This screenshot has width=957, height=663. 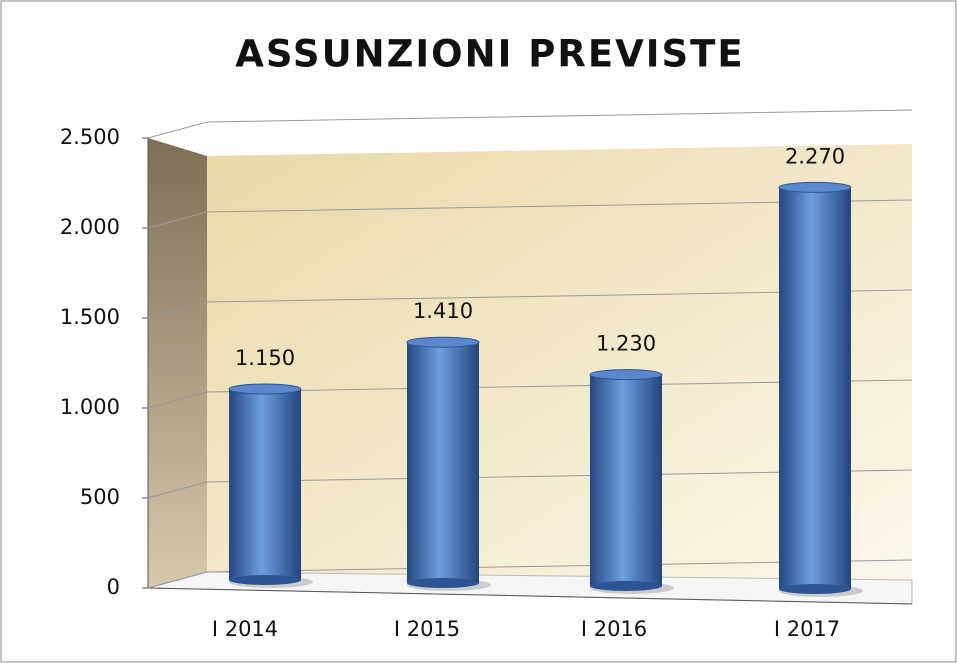 What do you see at coordinates (90, 407) in the screenshot?
I see `y-tick-label: 1.000` at bounding box center [90, 407].